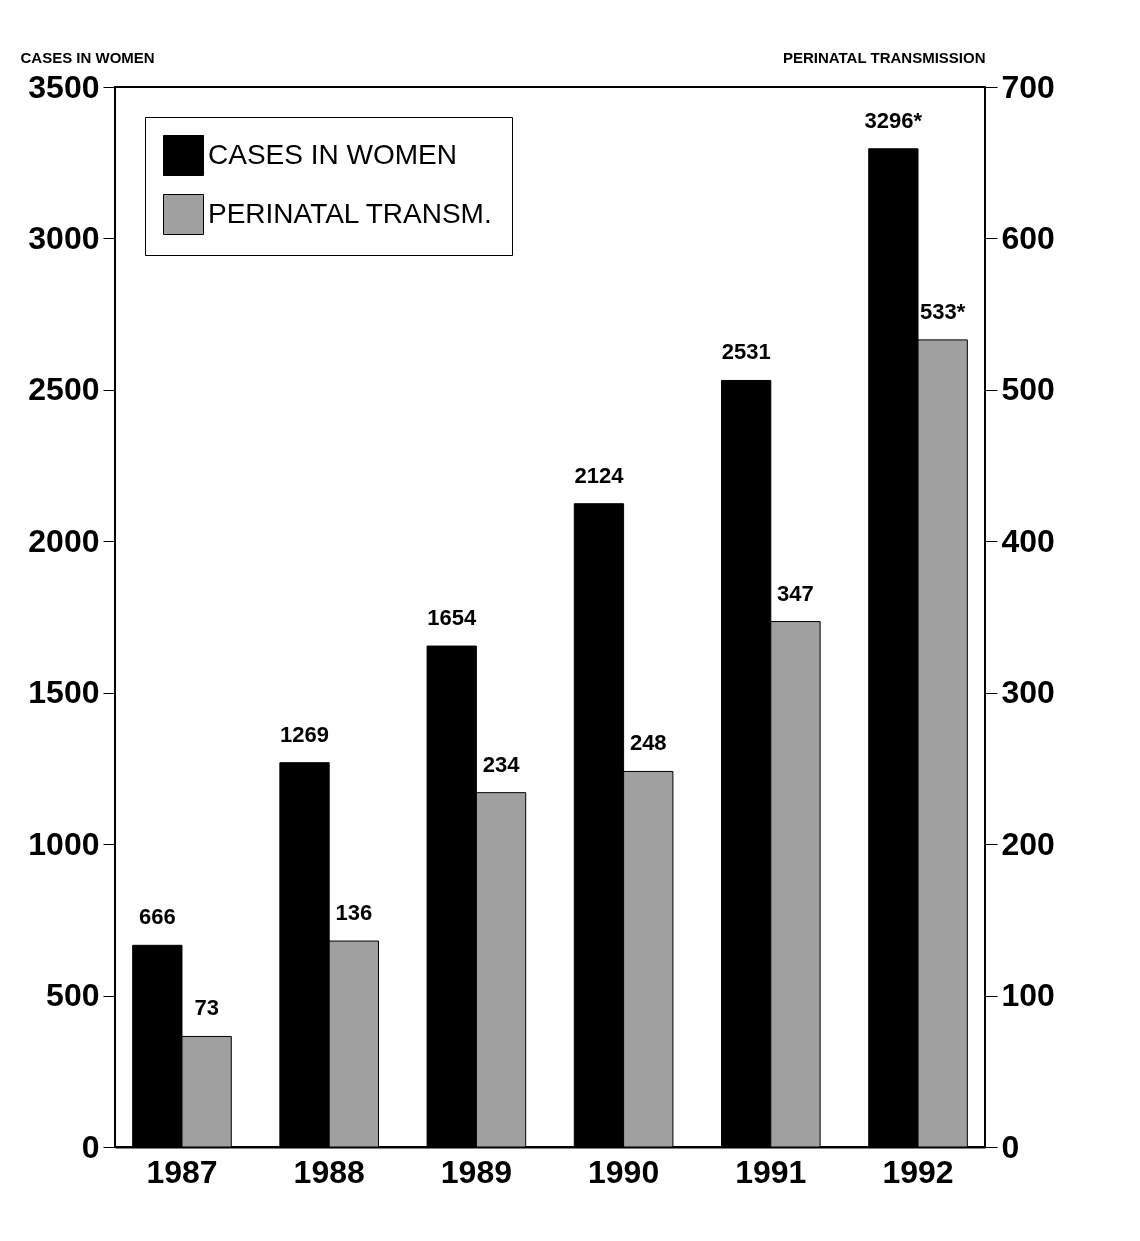 The width and height of the screenshot is (1140, 1241). Describe the element at coordinates (746, 352) in the screenshot. I see `data-label: 2531` at that location.